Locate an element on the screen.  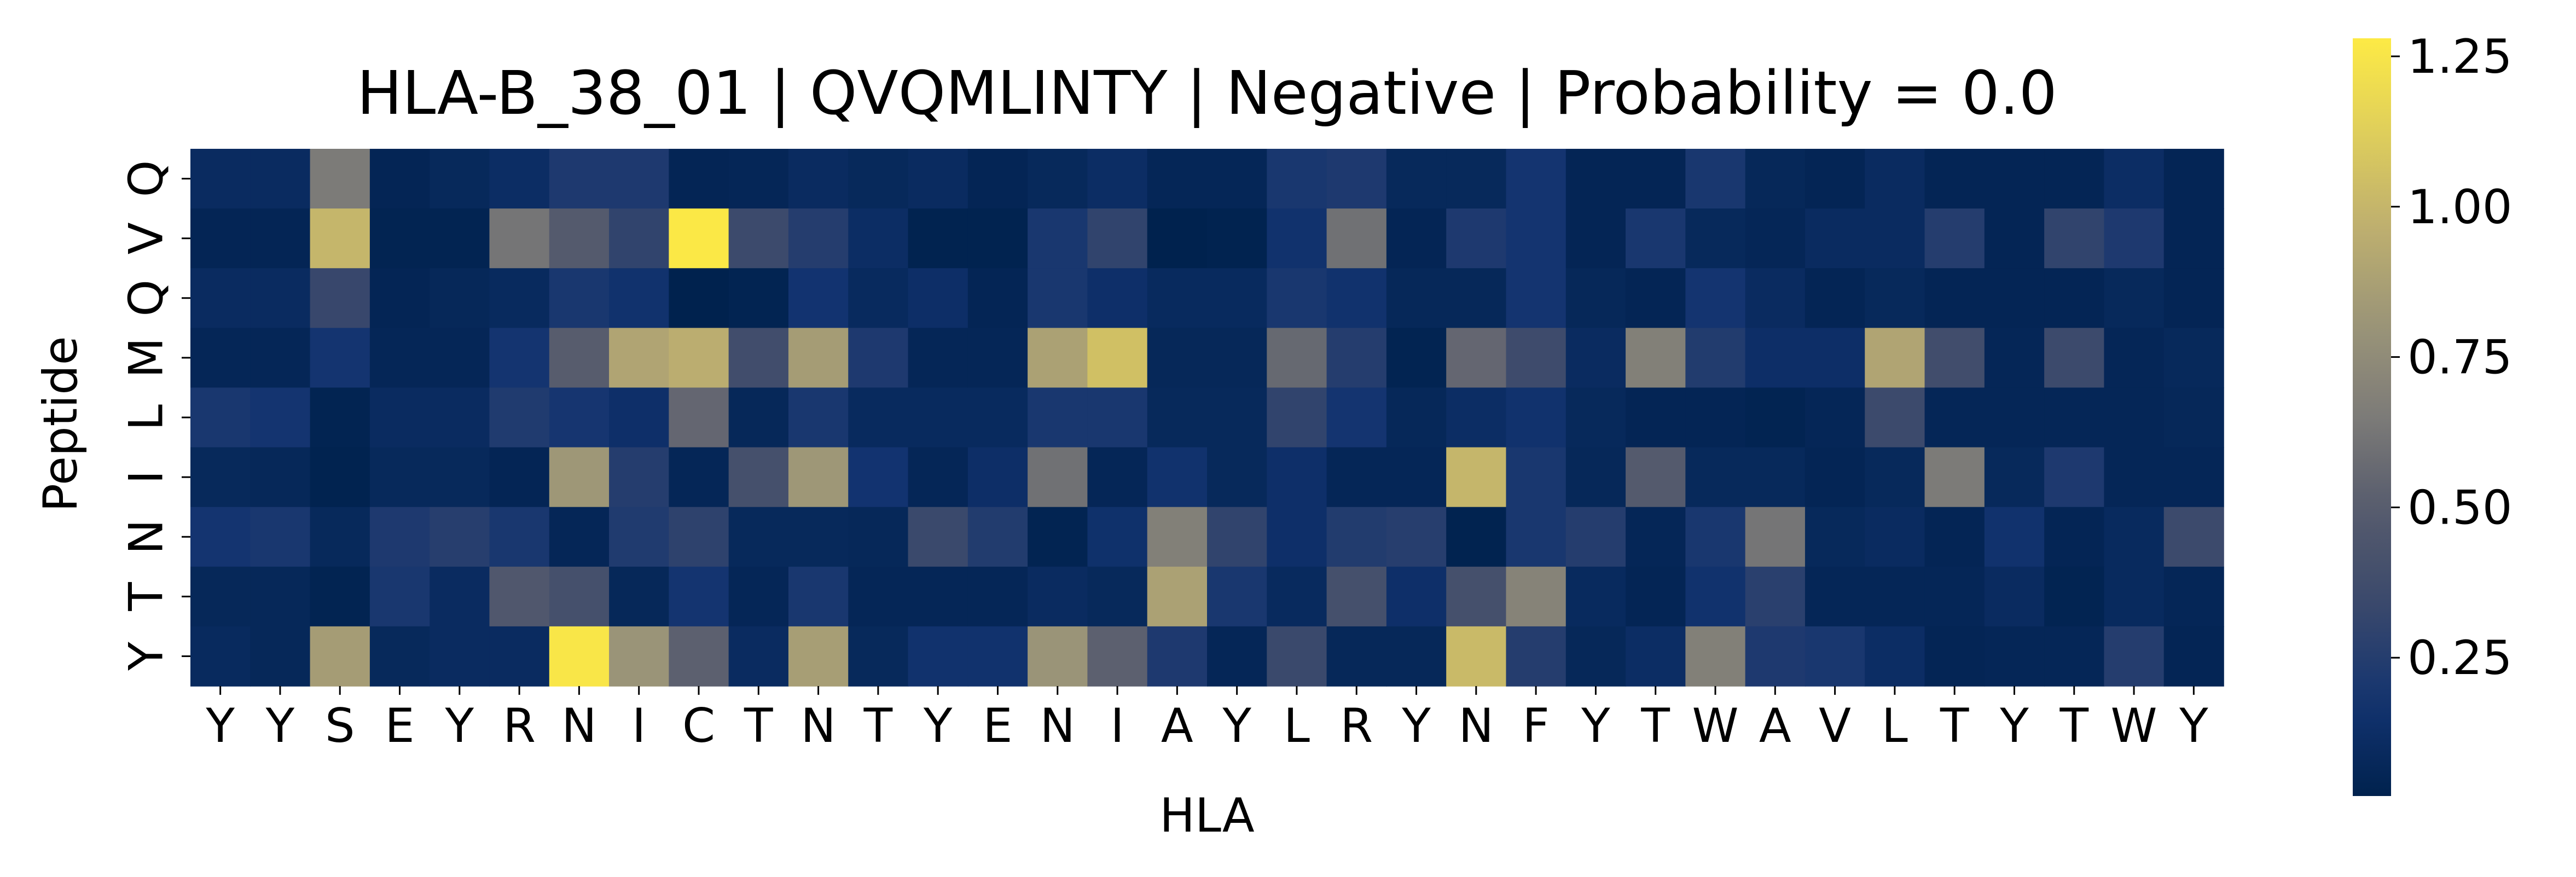
x-tick-label: S is located at coordinates (340, 726).